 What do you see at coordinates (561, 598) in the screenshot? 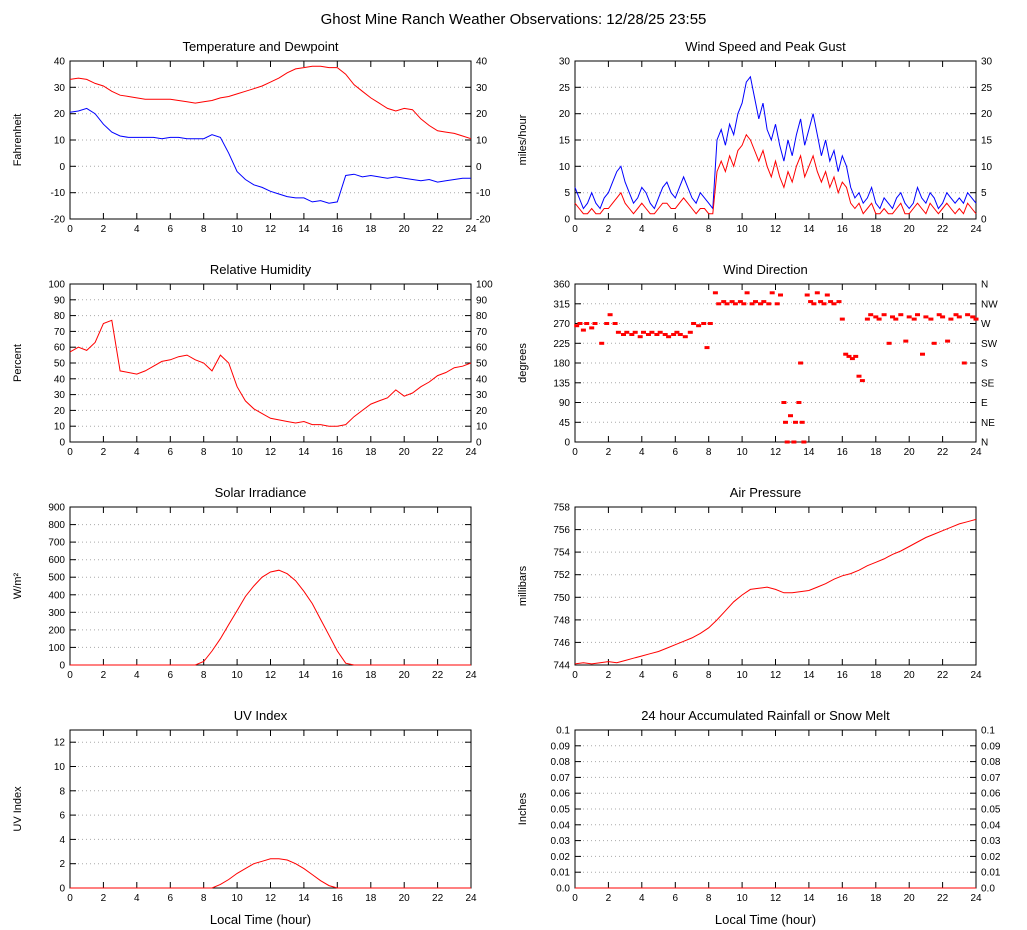
I see `svg-text: 750` at bounding box center [561, 598].